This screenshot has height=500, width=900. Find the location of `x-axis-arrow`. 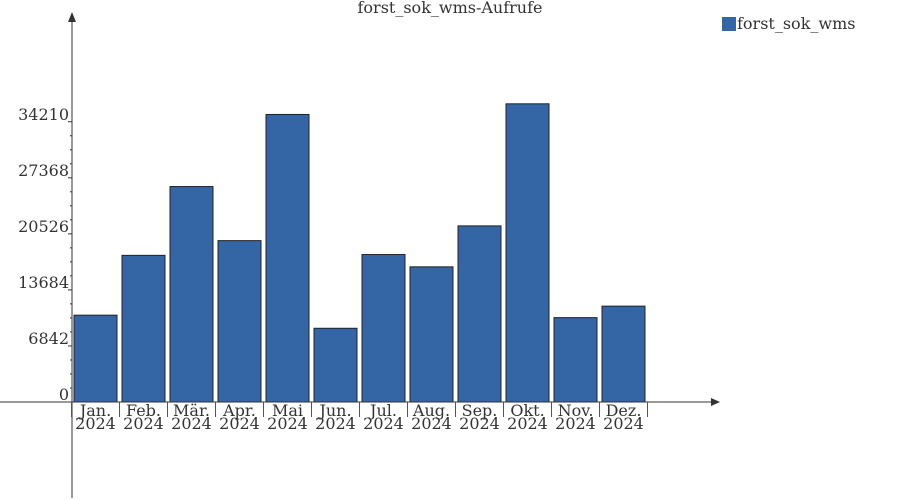

x-axis-arrow is located at coordinates (715, 402).